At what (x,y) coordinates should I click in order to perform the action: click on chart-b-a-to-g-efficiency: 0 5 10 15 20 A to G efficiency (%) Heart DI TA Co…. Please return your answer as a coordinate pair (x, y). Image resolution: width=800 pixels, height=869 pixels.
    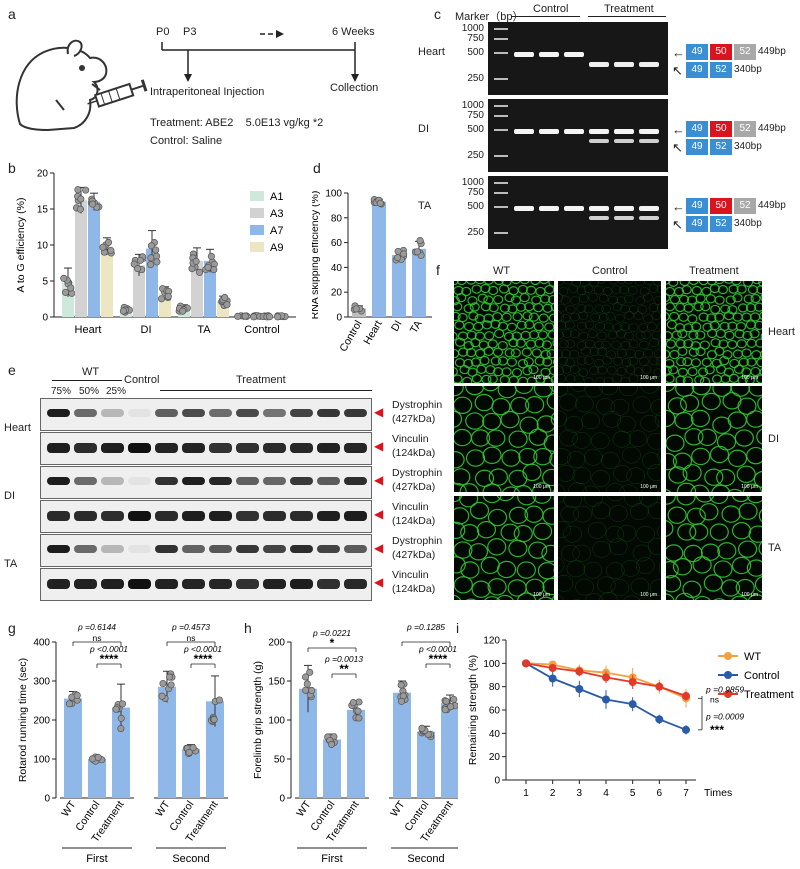
    Looking at the image, I should click on (155, 252).